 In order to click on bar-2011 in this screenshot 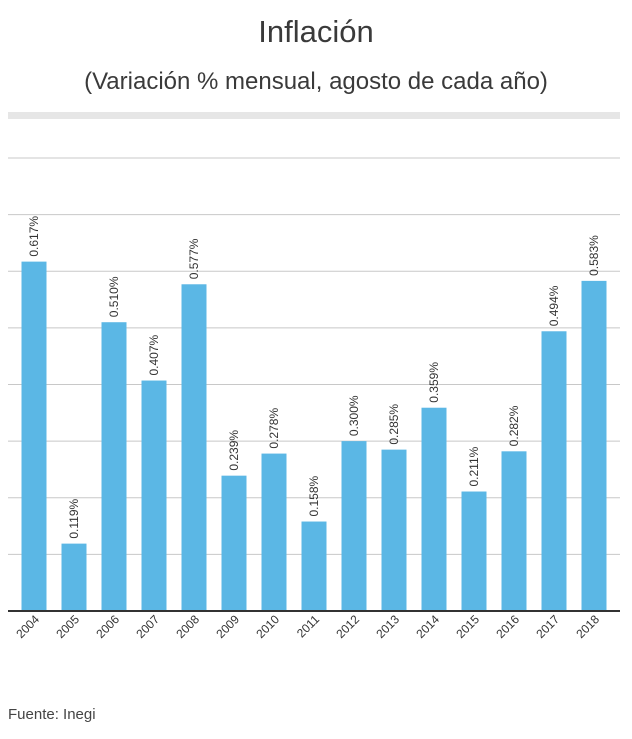, I will do `click(314, 566)`.